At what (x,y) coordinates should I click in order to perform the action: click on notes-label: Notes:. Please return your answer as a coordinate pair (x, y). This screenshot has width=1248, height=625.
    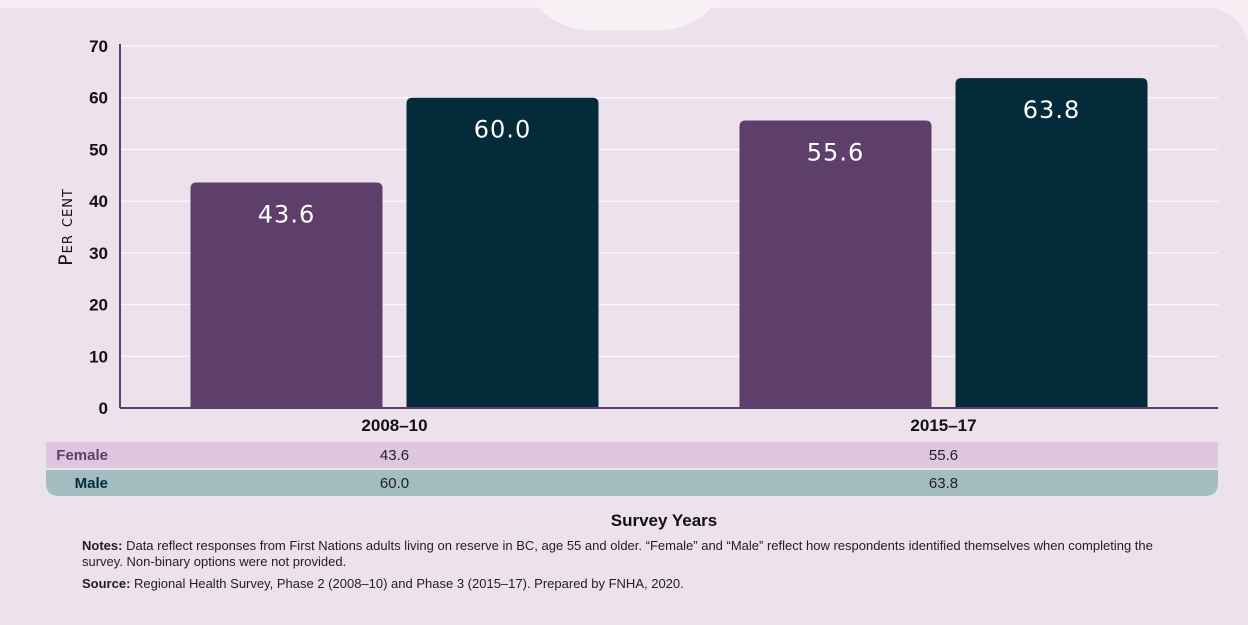
    Looking at the image, I should click on (102, 545).